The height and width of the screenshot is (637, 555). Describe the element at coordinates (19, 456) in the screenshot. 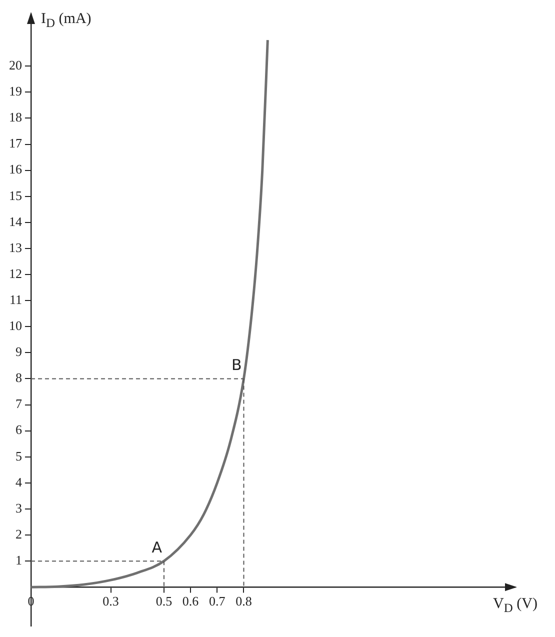

I see `y-tick-label: 5` at that location.